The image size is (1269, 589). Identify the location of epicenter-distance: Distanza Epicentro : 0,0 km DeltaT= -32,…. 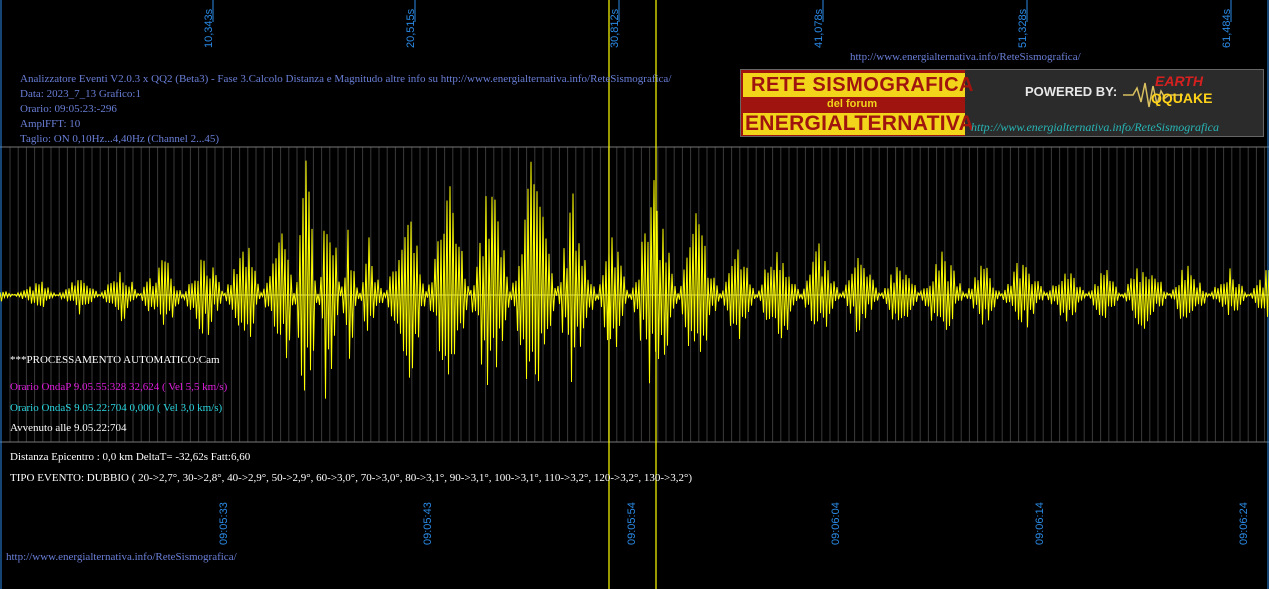
(130, 457).